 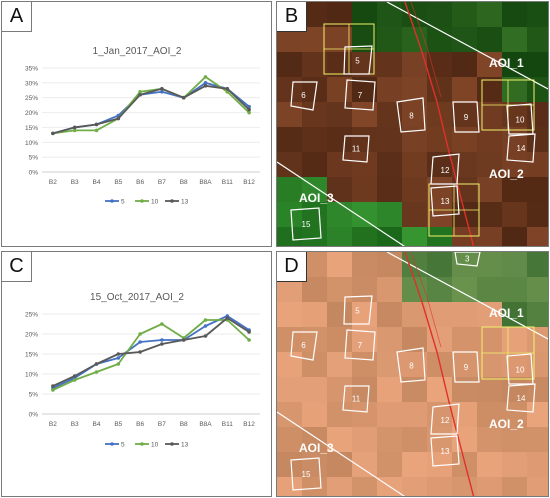 What do you see at coordinates (249, 424) in the screenshot?
I see `x-tick-label: B12` at bounding box center [249, 424].